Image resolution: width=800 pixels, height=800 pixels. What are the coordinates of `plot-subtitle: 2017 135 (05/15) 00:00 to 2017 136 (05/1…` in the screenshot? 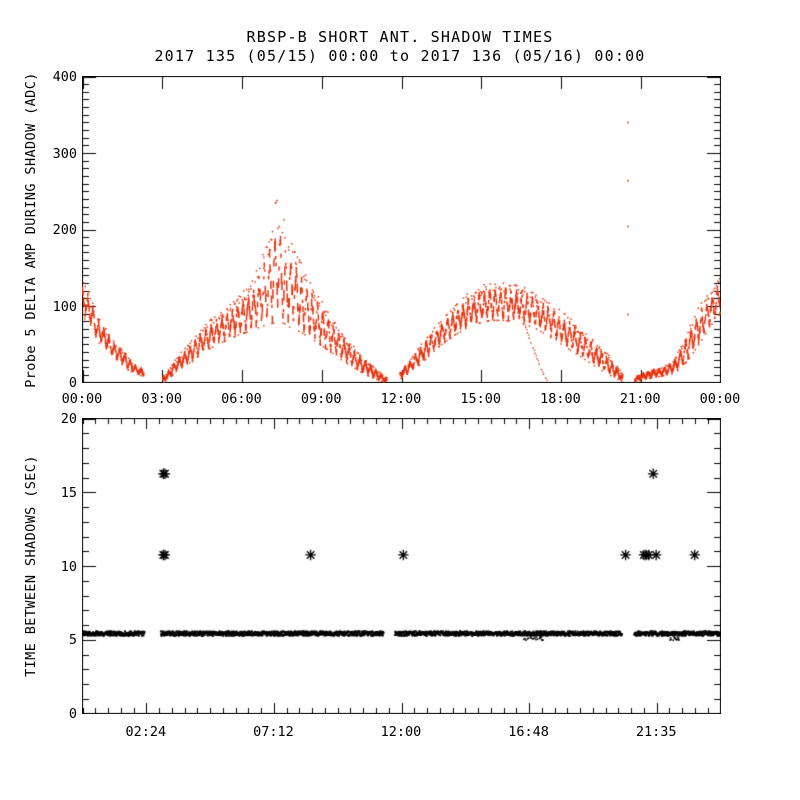 It's located at (400, 56).